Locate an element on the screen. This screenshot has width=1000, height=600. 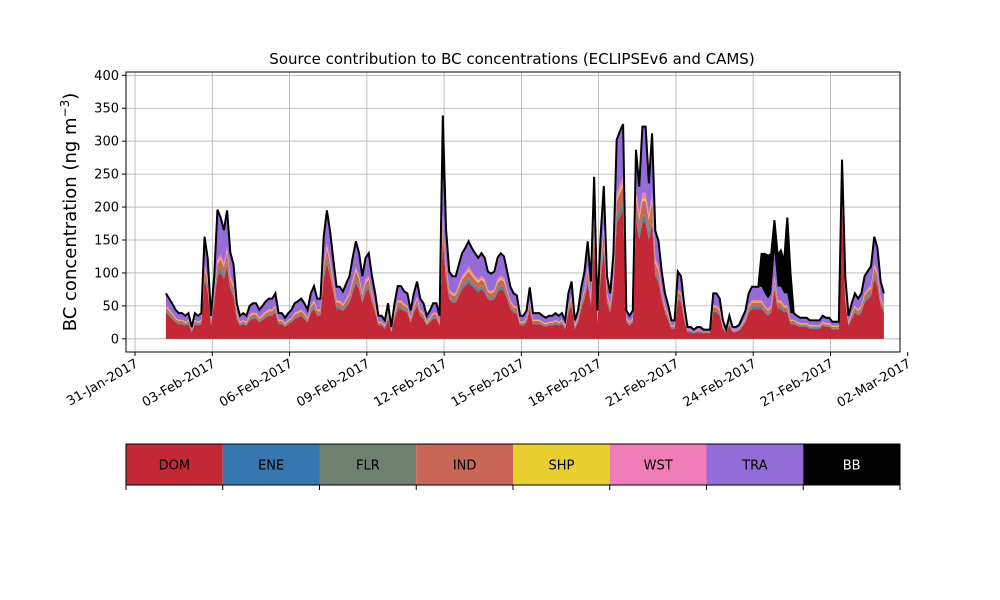
legend-label-wst: WST is located at coordinates (658, 466).